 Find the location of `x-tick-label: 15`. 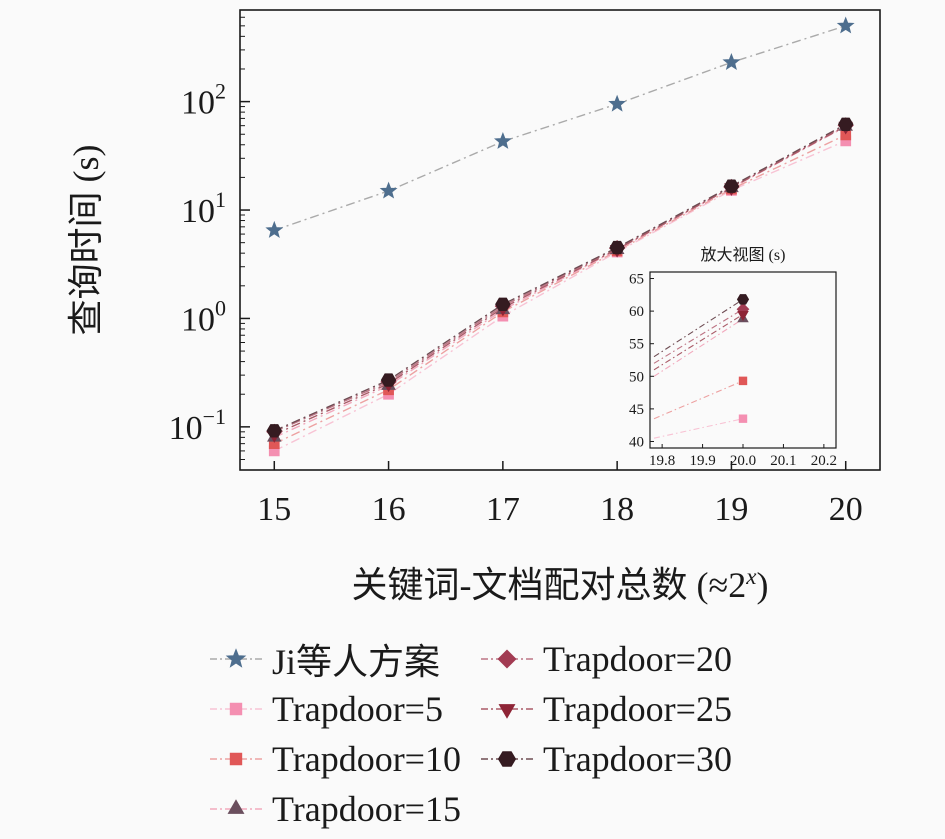

x-tick-label: 15 is located at coordinates (274, 509).